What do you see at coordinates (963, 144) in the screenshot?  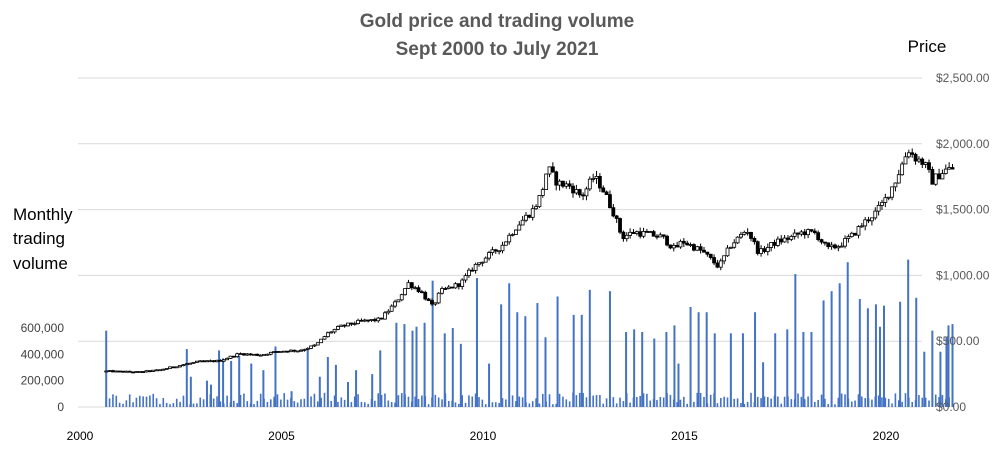 I see `price-tick-label: $2,000.00` at bounding box center [963, 144].